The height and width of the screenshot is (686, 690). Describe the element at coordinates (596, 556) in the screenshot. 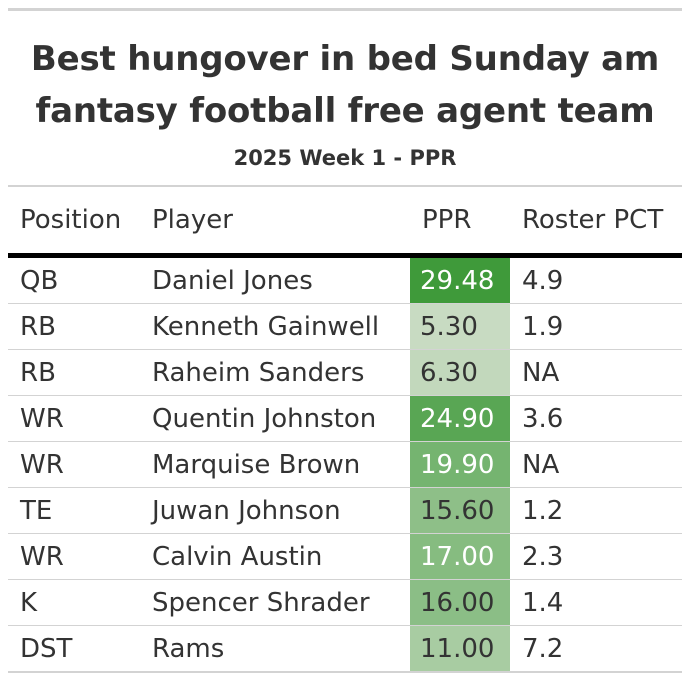

I see `cell-roster-pct: 2.3` at that location.